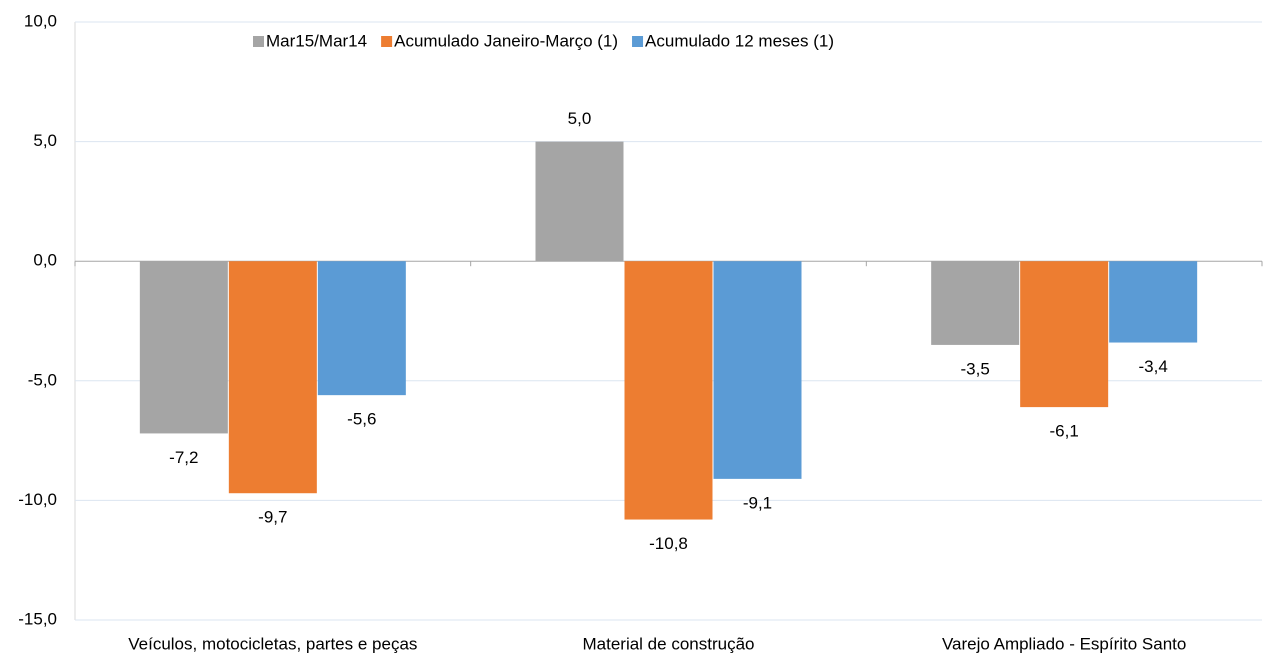 This screenshot has width=1266, height=657. I want to click on value-label: -7,2, so click(183, 457).